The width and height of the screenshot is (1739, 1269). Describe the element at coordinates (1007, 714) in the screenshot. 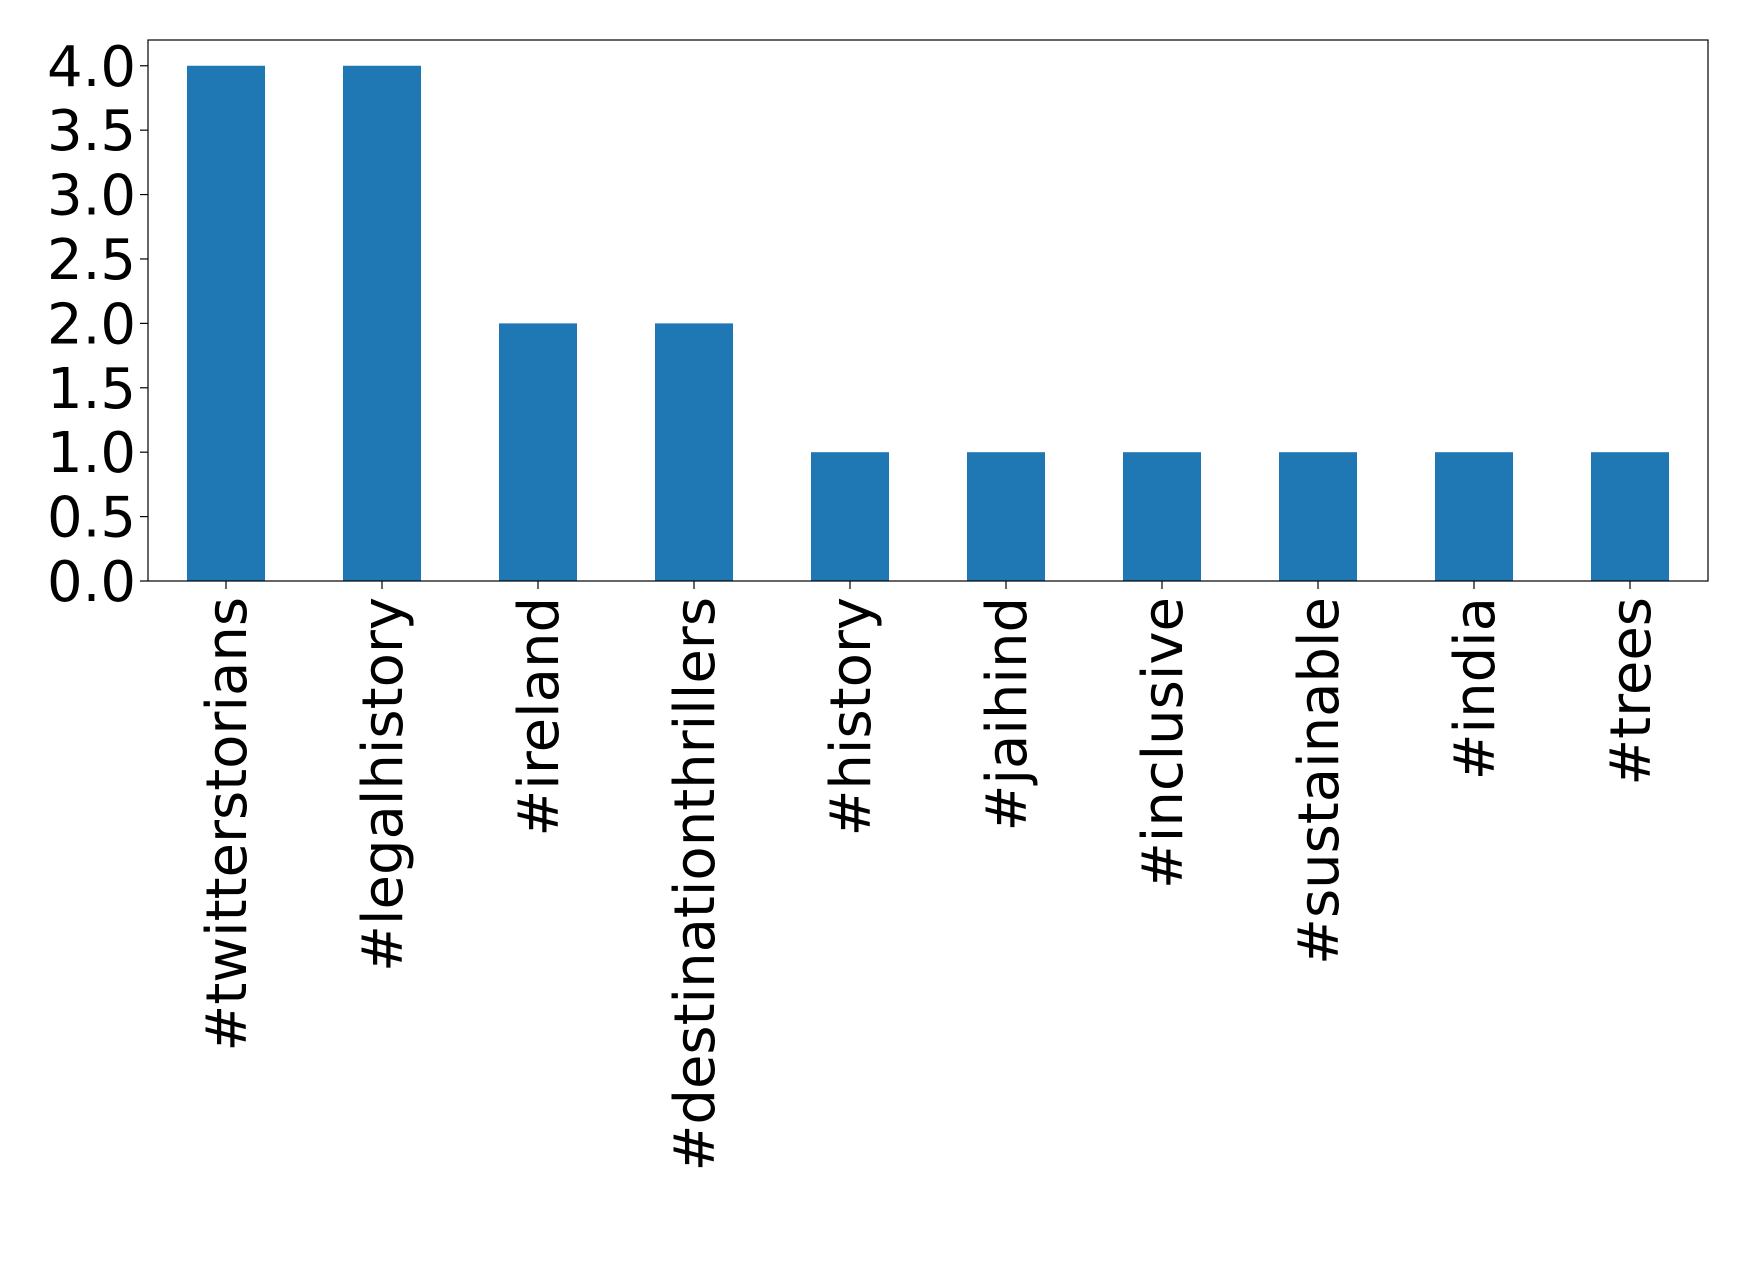

I see `x-tick-label: #jaihind` at that location.